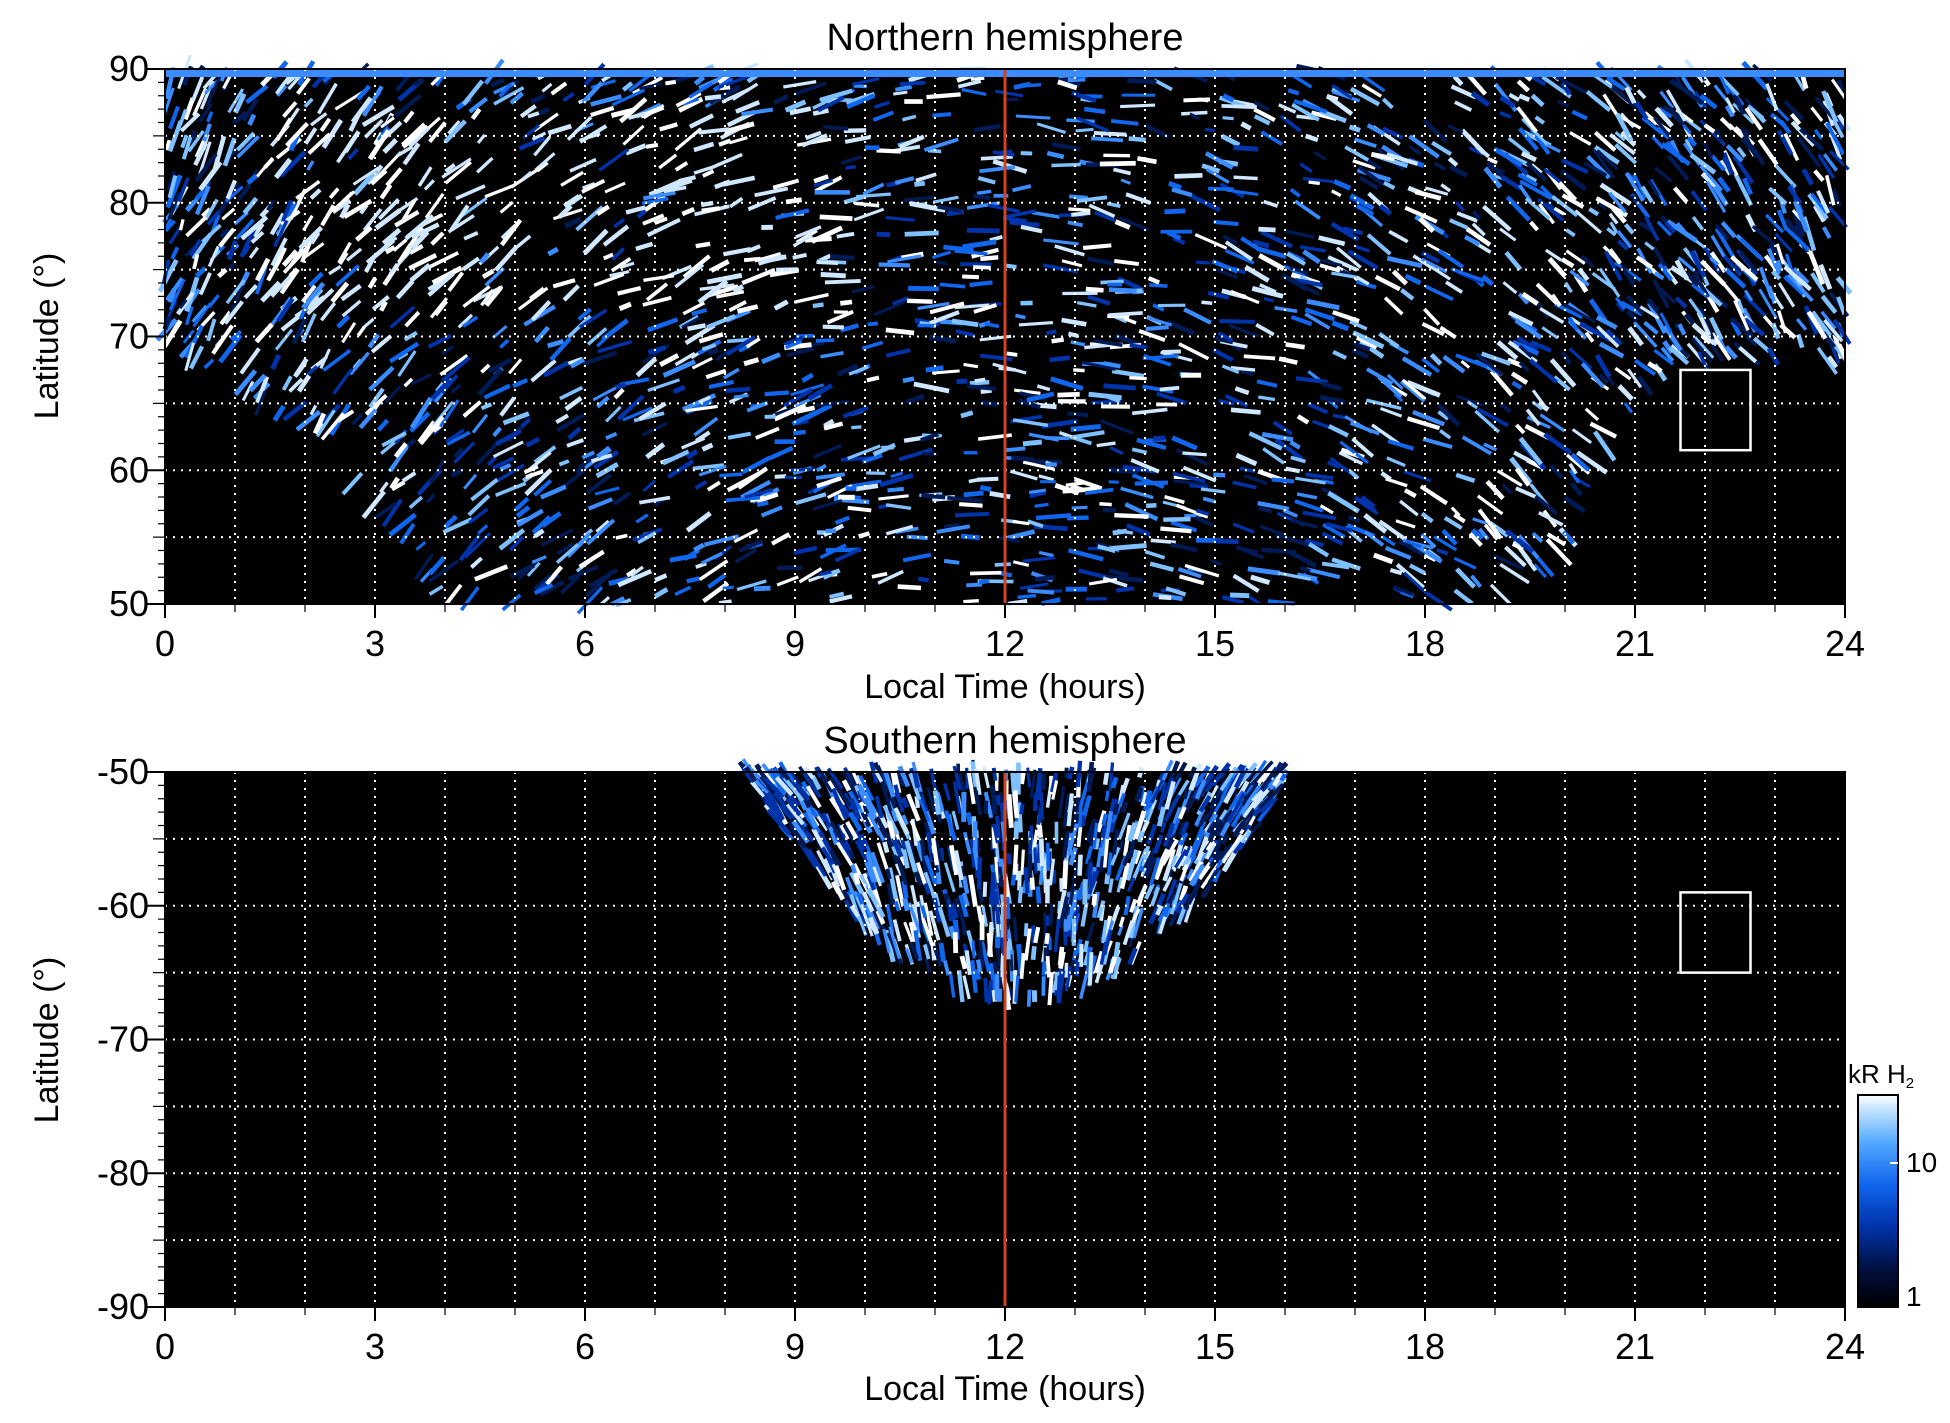  Describe the element at coordinates (129, 603) in the screenshot. I see `y-tick-label: 50` at that location.